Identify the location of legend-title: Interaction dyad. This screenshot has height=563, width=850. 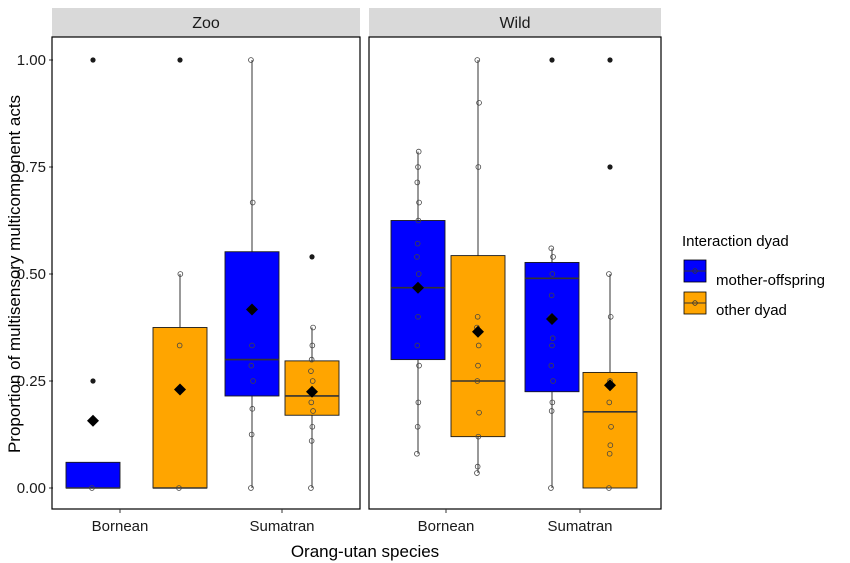
(735, 241).